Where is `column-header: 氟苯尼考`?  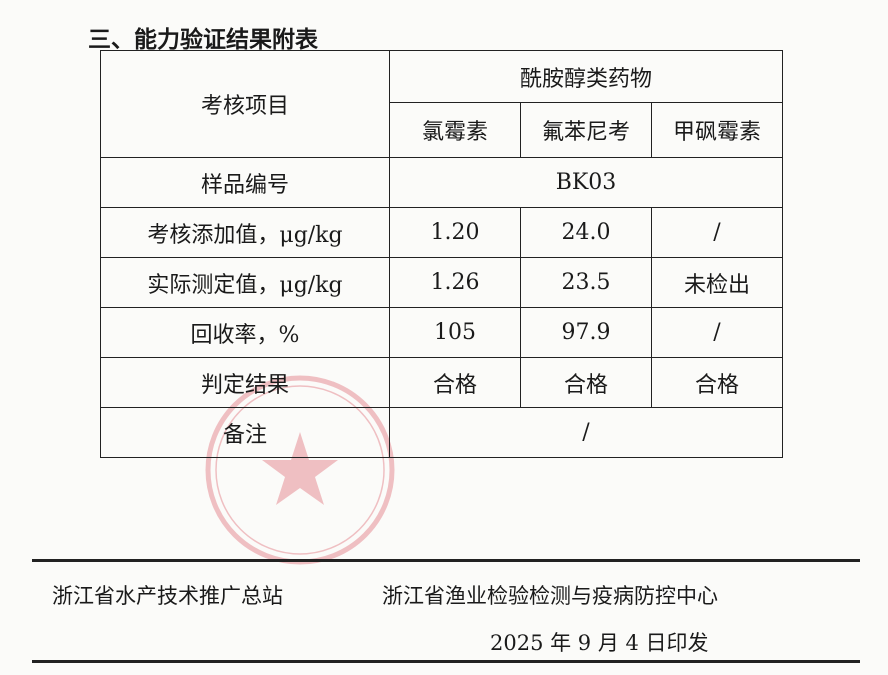 column-header: 氟苯尼考 is located at coordinates (586, 130).